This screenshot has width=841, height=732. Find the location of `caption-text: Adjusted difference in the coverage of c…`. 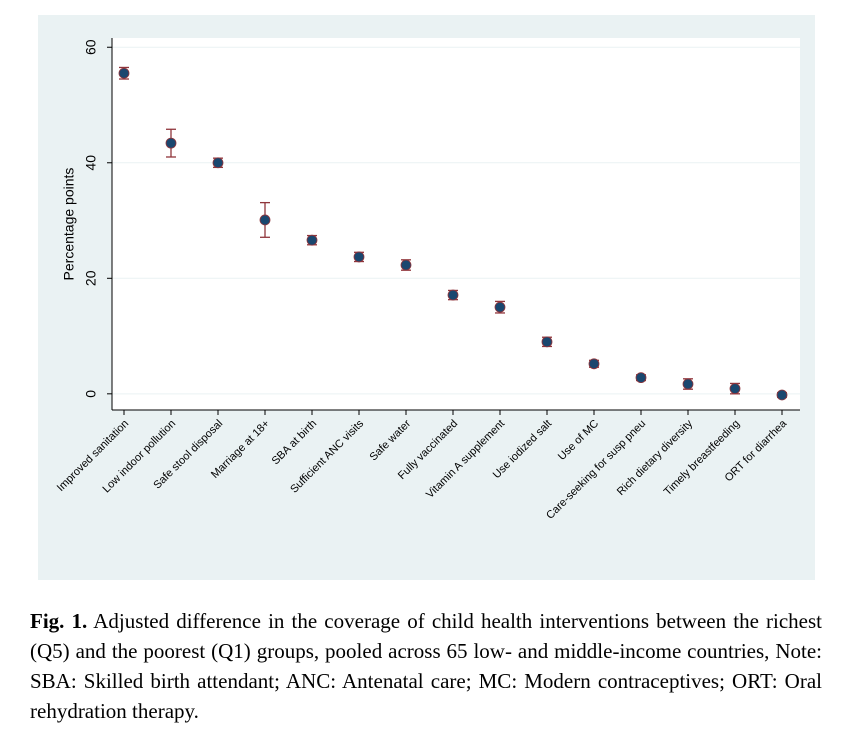

caption-text: Adjusted difference in the coverage of c… is located at coordinates (426, 666).